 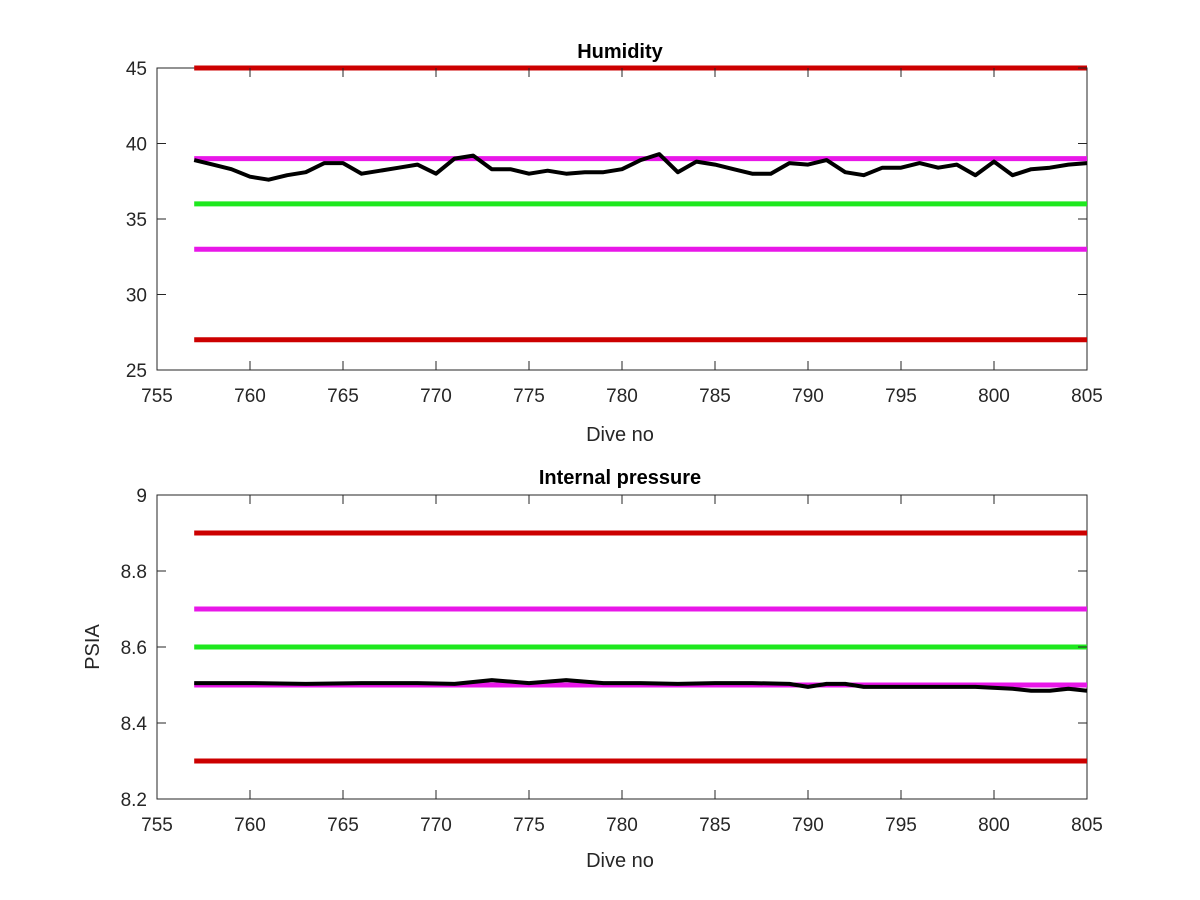 What do you see at coordinates (1087, 825) in the screenshot?
I see `internal-pressure-x-tick-label: 805` at bounding box center [1087, 825].